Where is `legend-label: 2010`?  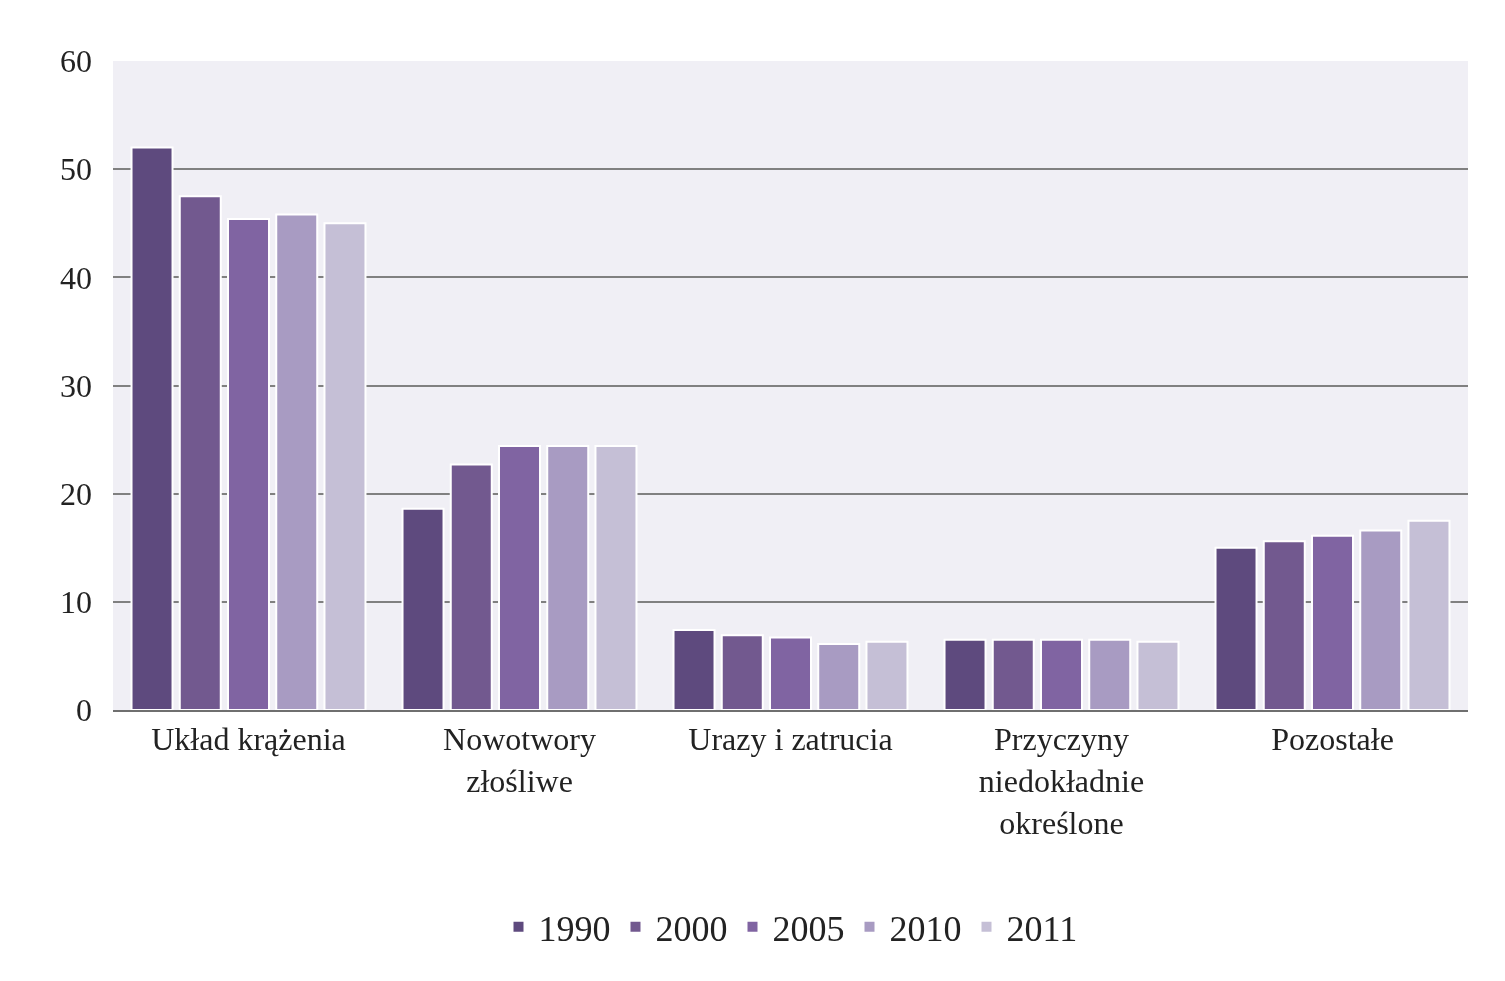
legend-label: 2010 is located at coordinates (925, 928).